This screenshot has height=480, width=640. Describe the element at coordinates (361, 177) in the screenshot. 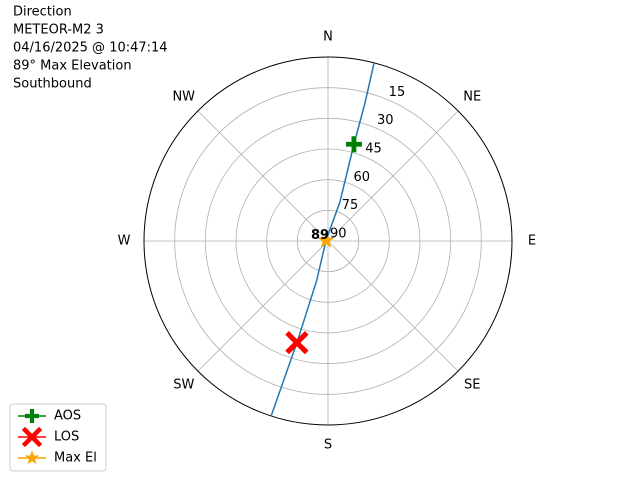

I see `ring-label: 60` at that location.